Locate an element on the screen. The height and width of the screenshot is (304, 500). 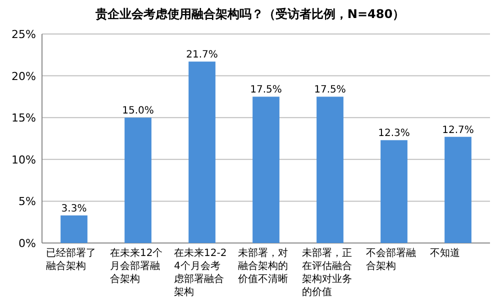
data-label: 12.7% is located at coordinates (458, 130).